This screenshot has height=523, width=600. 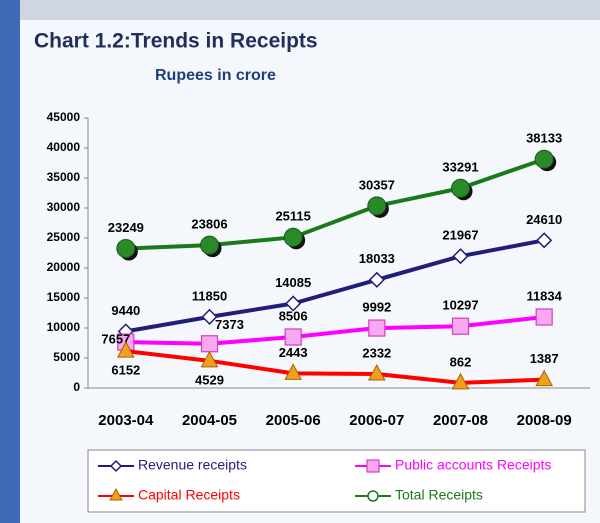 I want to click on data-label: 7373, so click(x=229, y=324).